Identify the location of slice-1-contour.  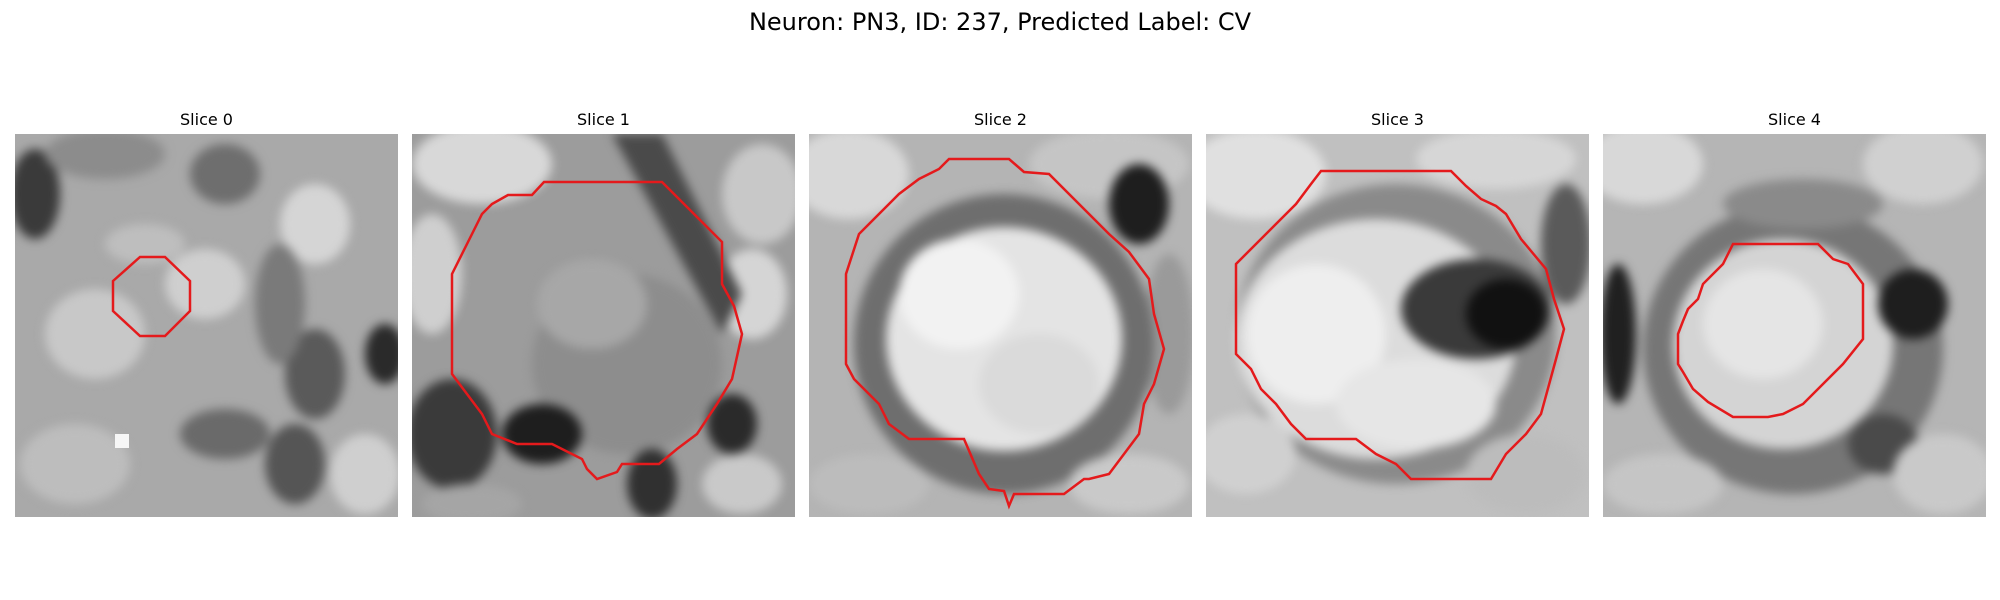
(597, 330).